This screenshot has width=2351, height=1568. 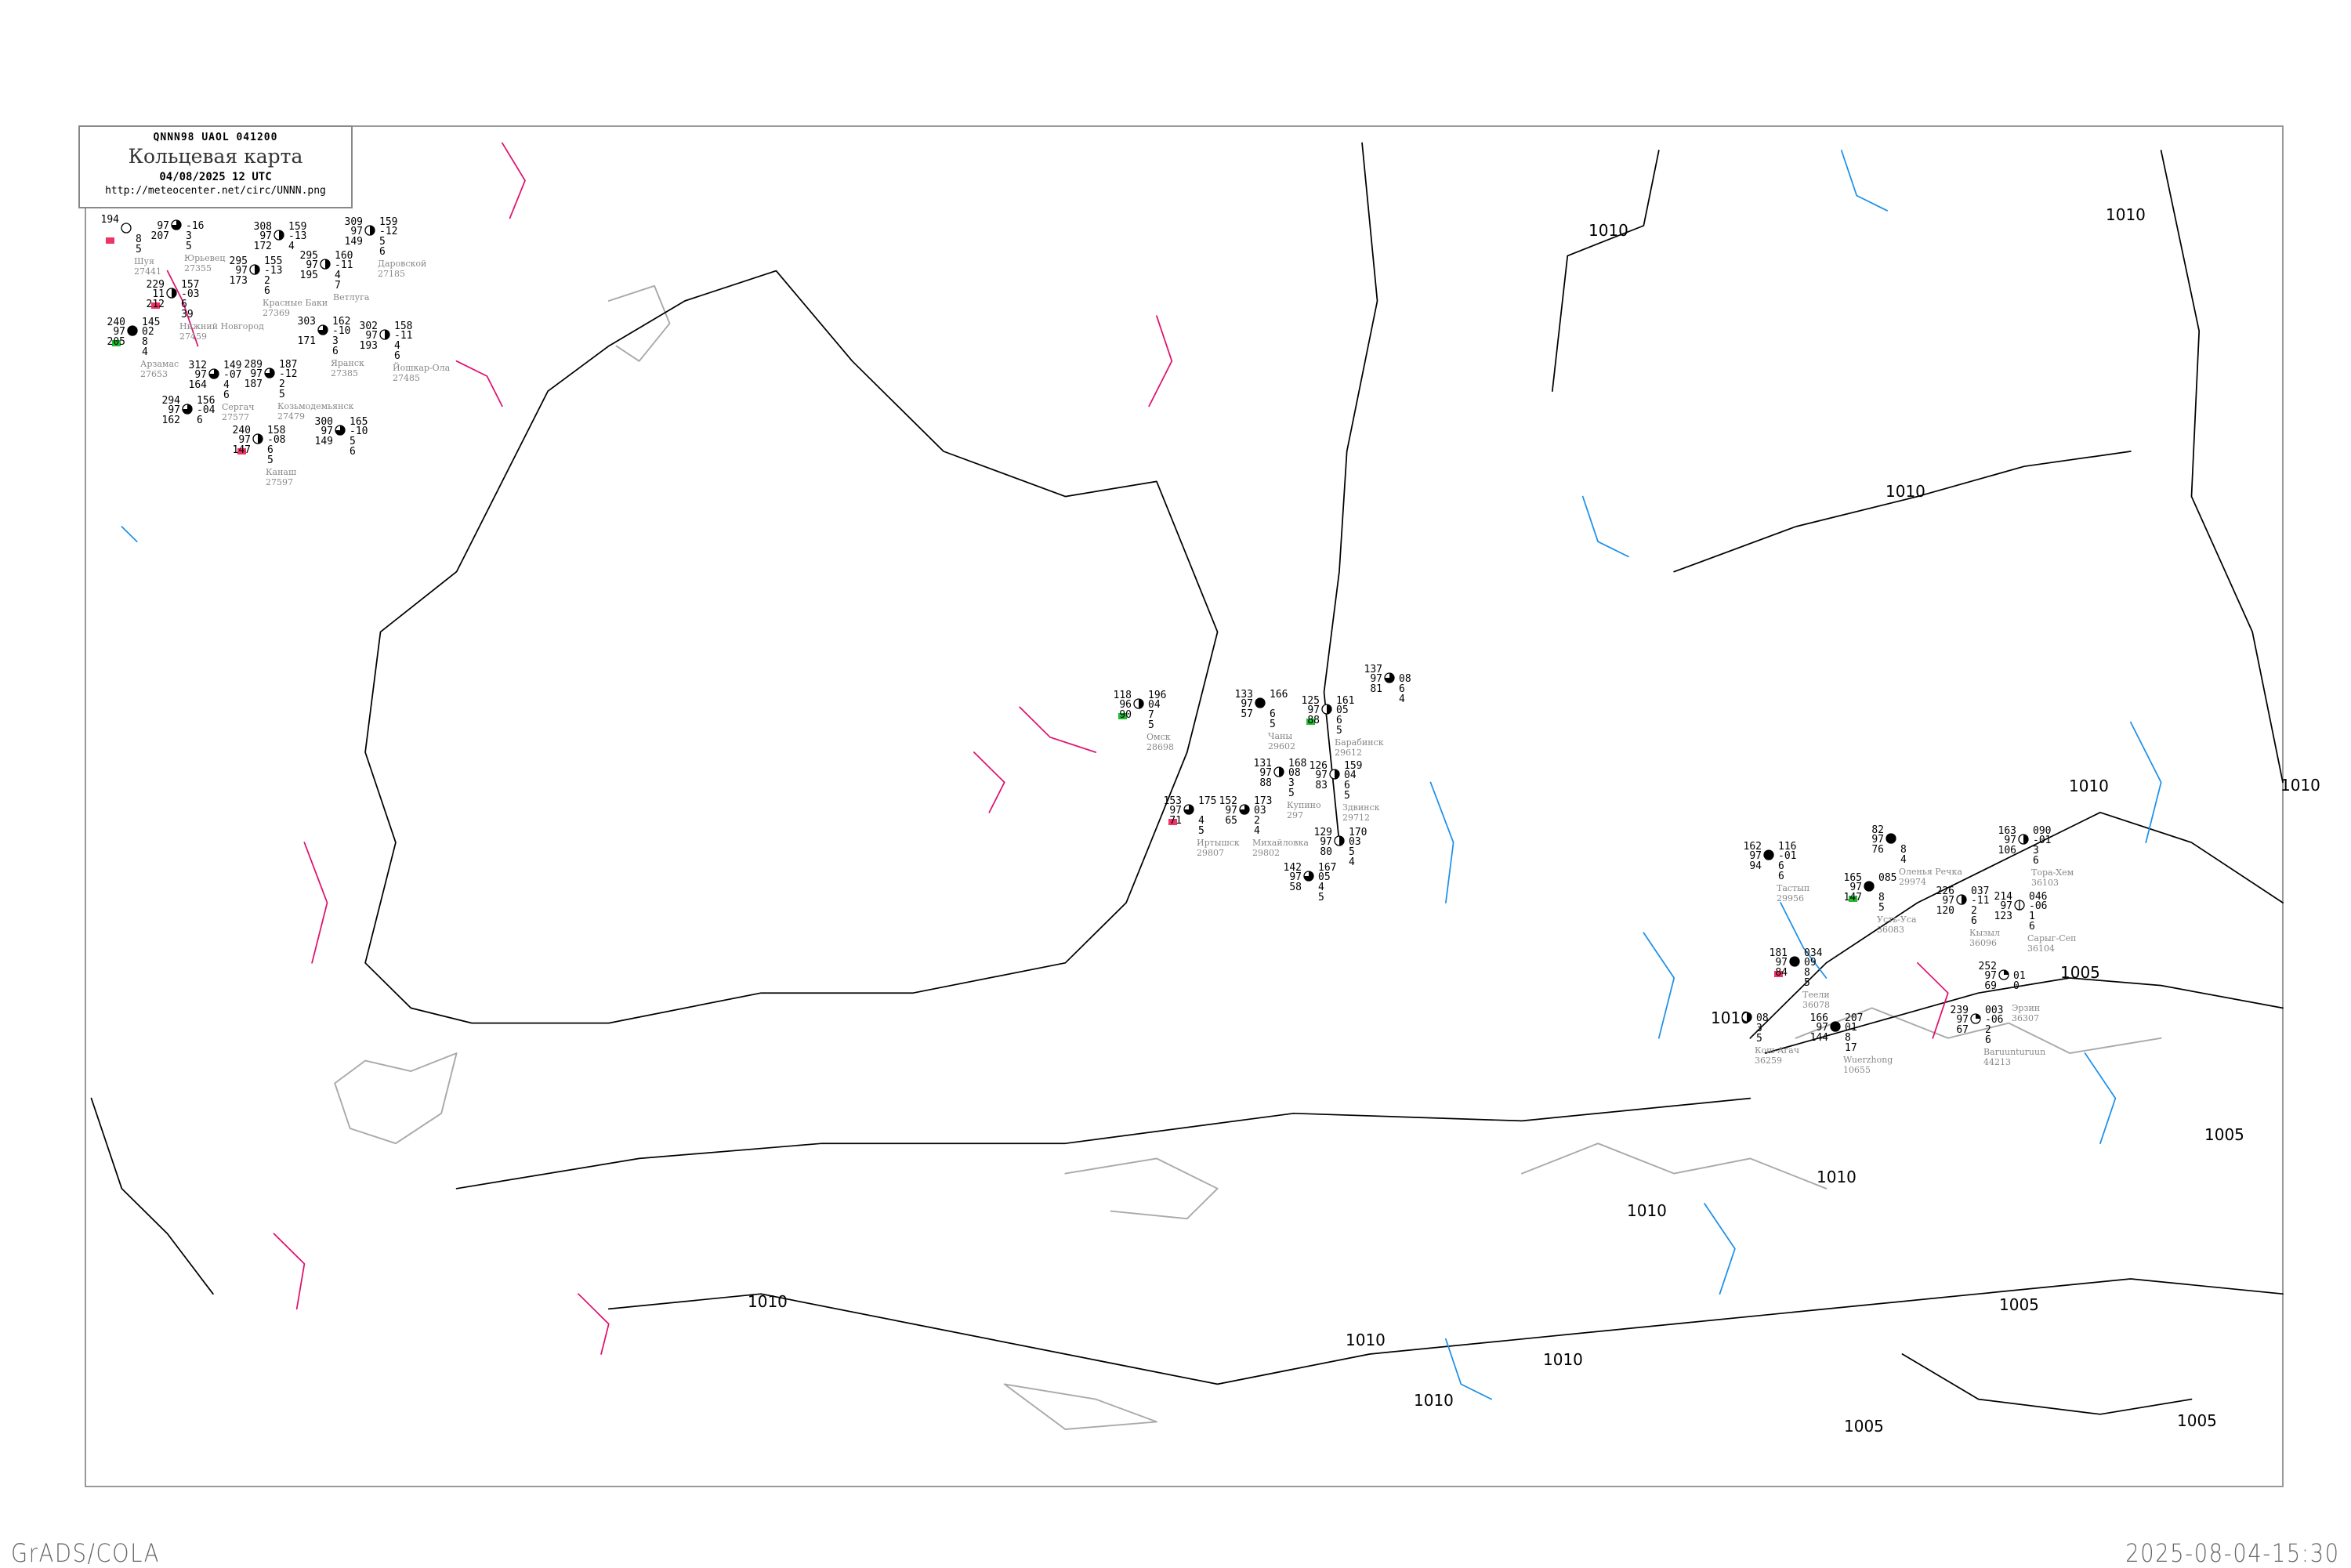 What do you see at coordinates (1903, 860) in the screenshot?
I see `station-value-r4: 4` at bounding box center [1903, 860].